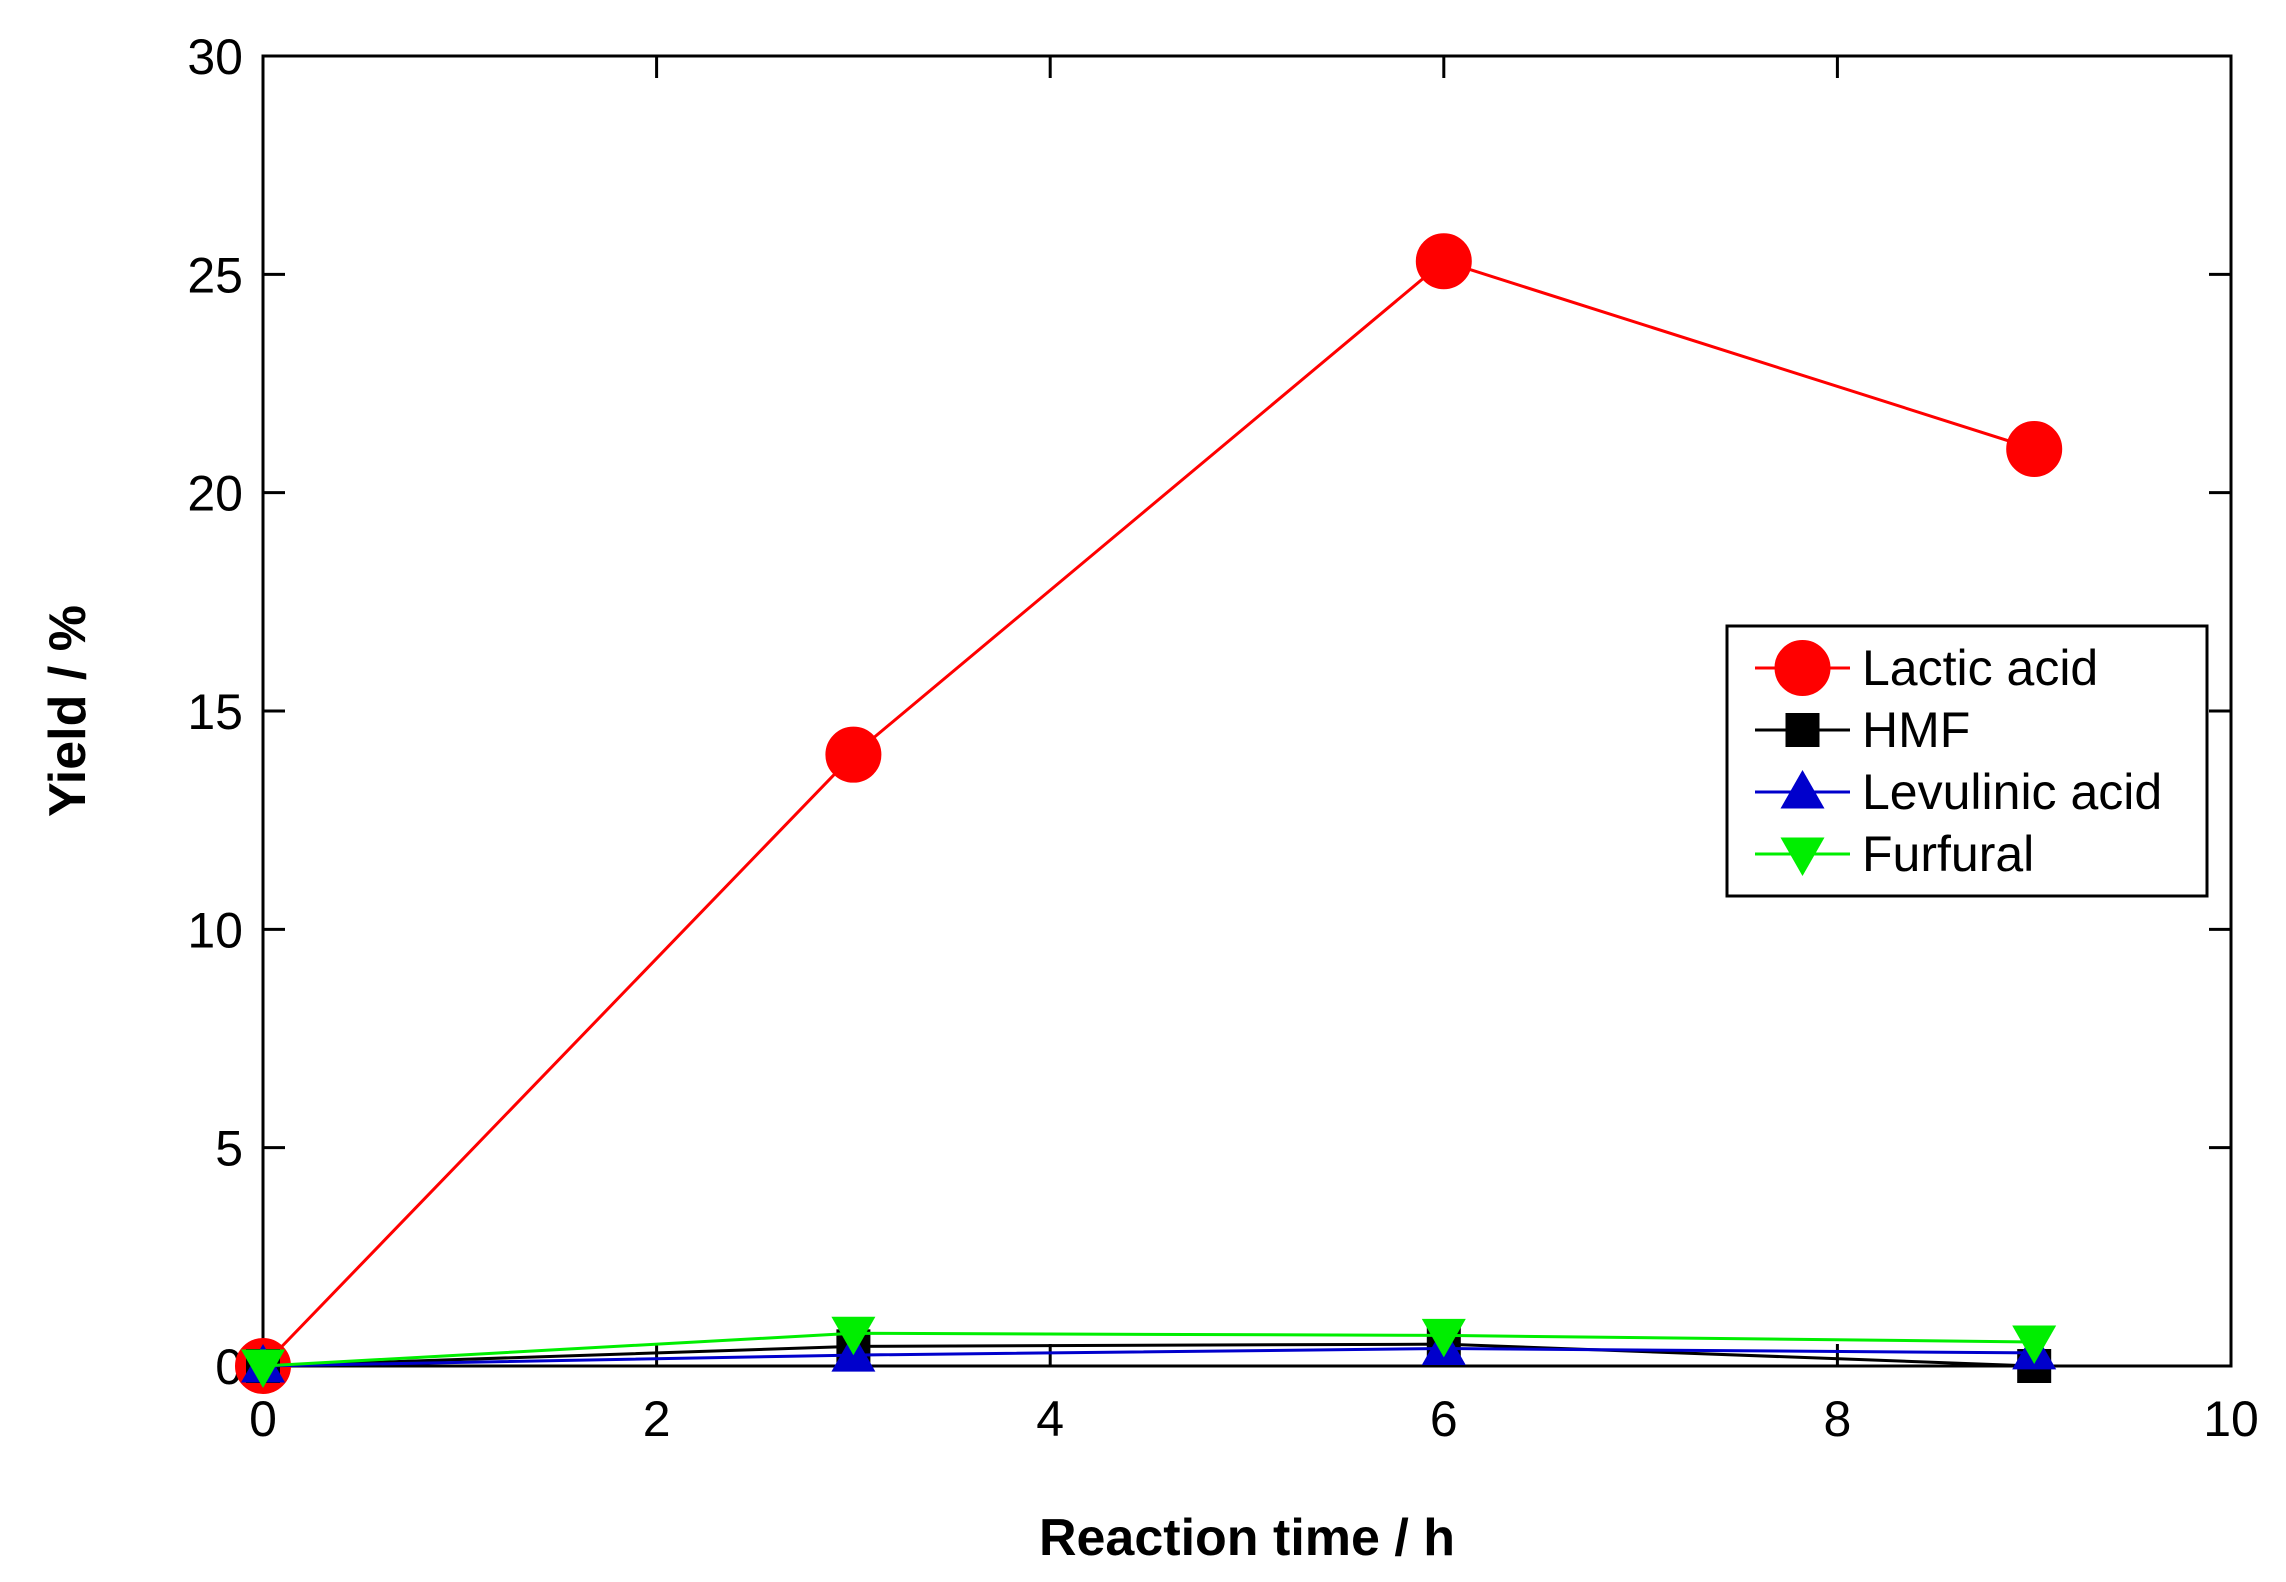 The image size is (2286, 1582). I want to click on x-tick-label: 4, so click(1050, 1419).